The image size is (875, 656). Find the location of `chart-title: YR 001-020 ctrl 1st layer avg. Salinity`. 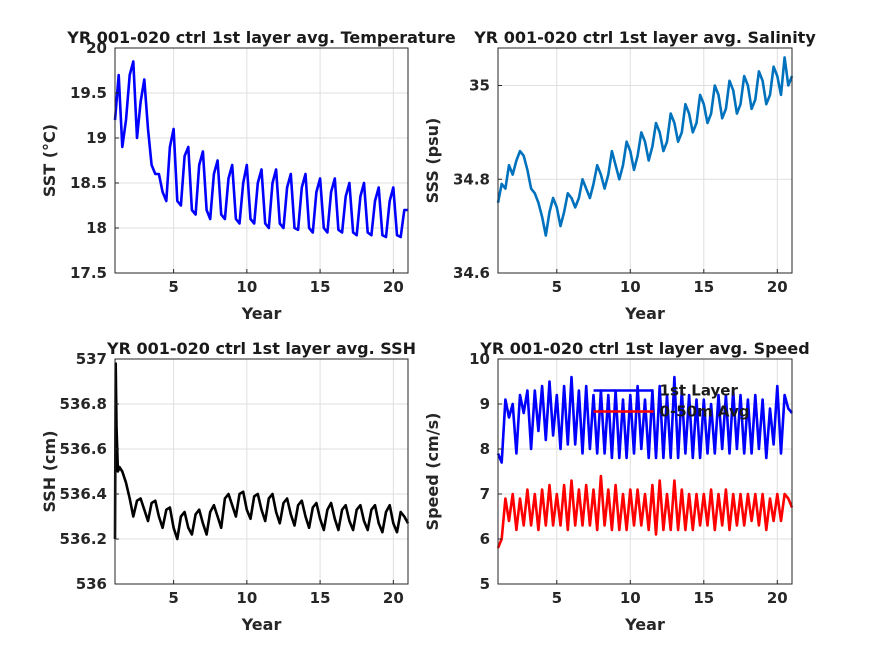

chart-title: YR 001-020 ctrl 1st layer avg. Salinity is located at coordinates (644, 37).